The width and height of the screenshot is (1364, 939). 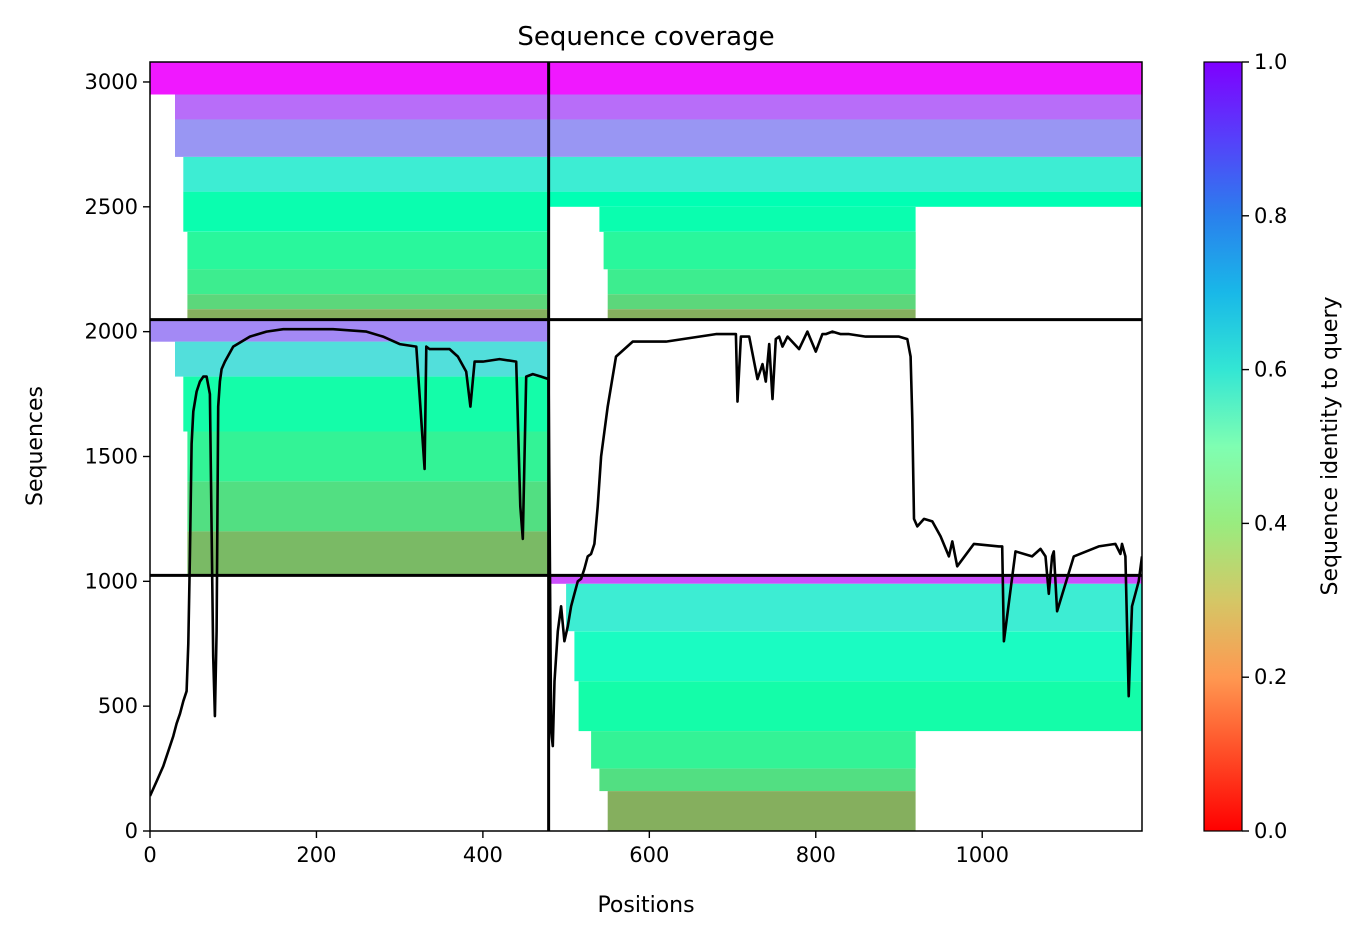 What do you see at coordinates (1330, 445) in the screenshot?
I see `colorbar-title: Sequence identity to query` at bounding box center [1330, 445].